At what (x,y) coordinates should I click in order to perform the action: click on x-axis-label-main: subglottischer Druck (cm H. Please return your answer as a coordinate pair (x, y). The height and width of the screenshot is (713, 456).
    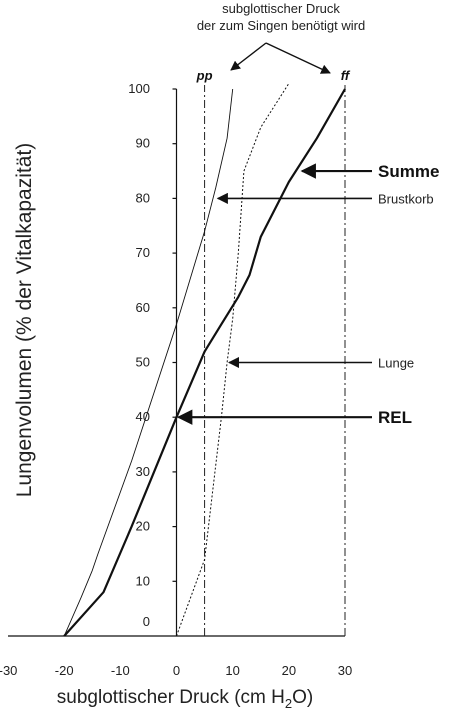
    Looking at the image, I should click on (171, 697).